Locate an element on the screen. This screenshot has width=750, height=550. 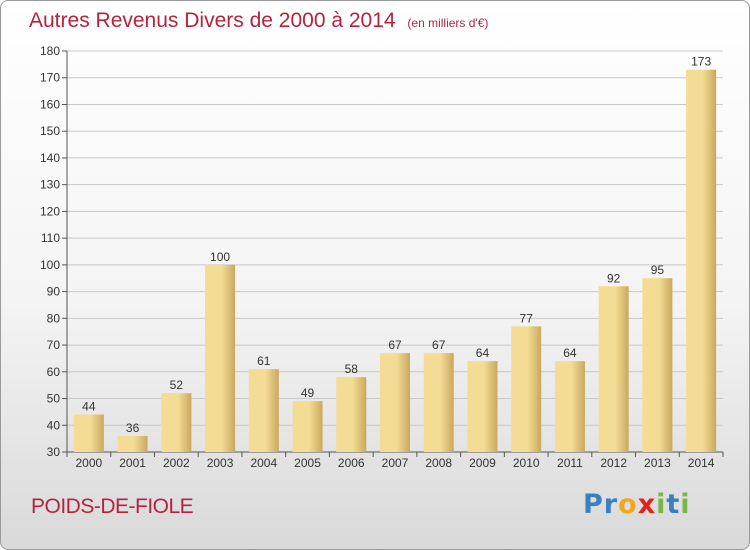
x-tick-label: 2008 is located at coordinates (438, 463).